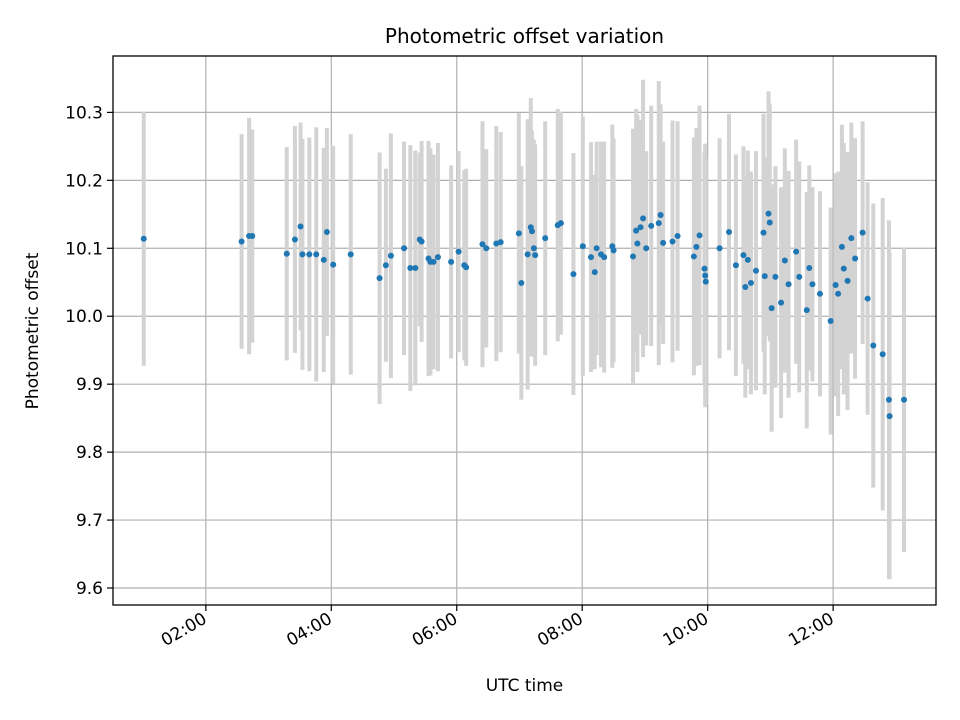 The height and width of the screenshot is (720, 960). I want to click on y-tick-label: 9.9, so click(89, 385).